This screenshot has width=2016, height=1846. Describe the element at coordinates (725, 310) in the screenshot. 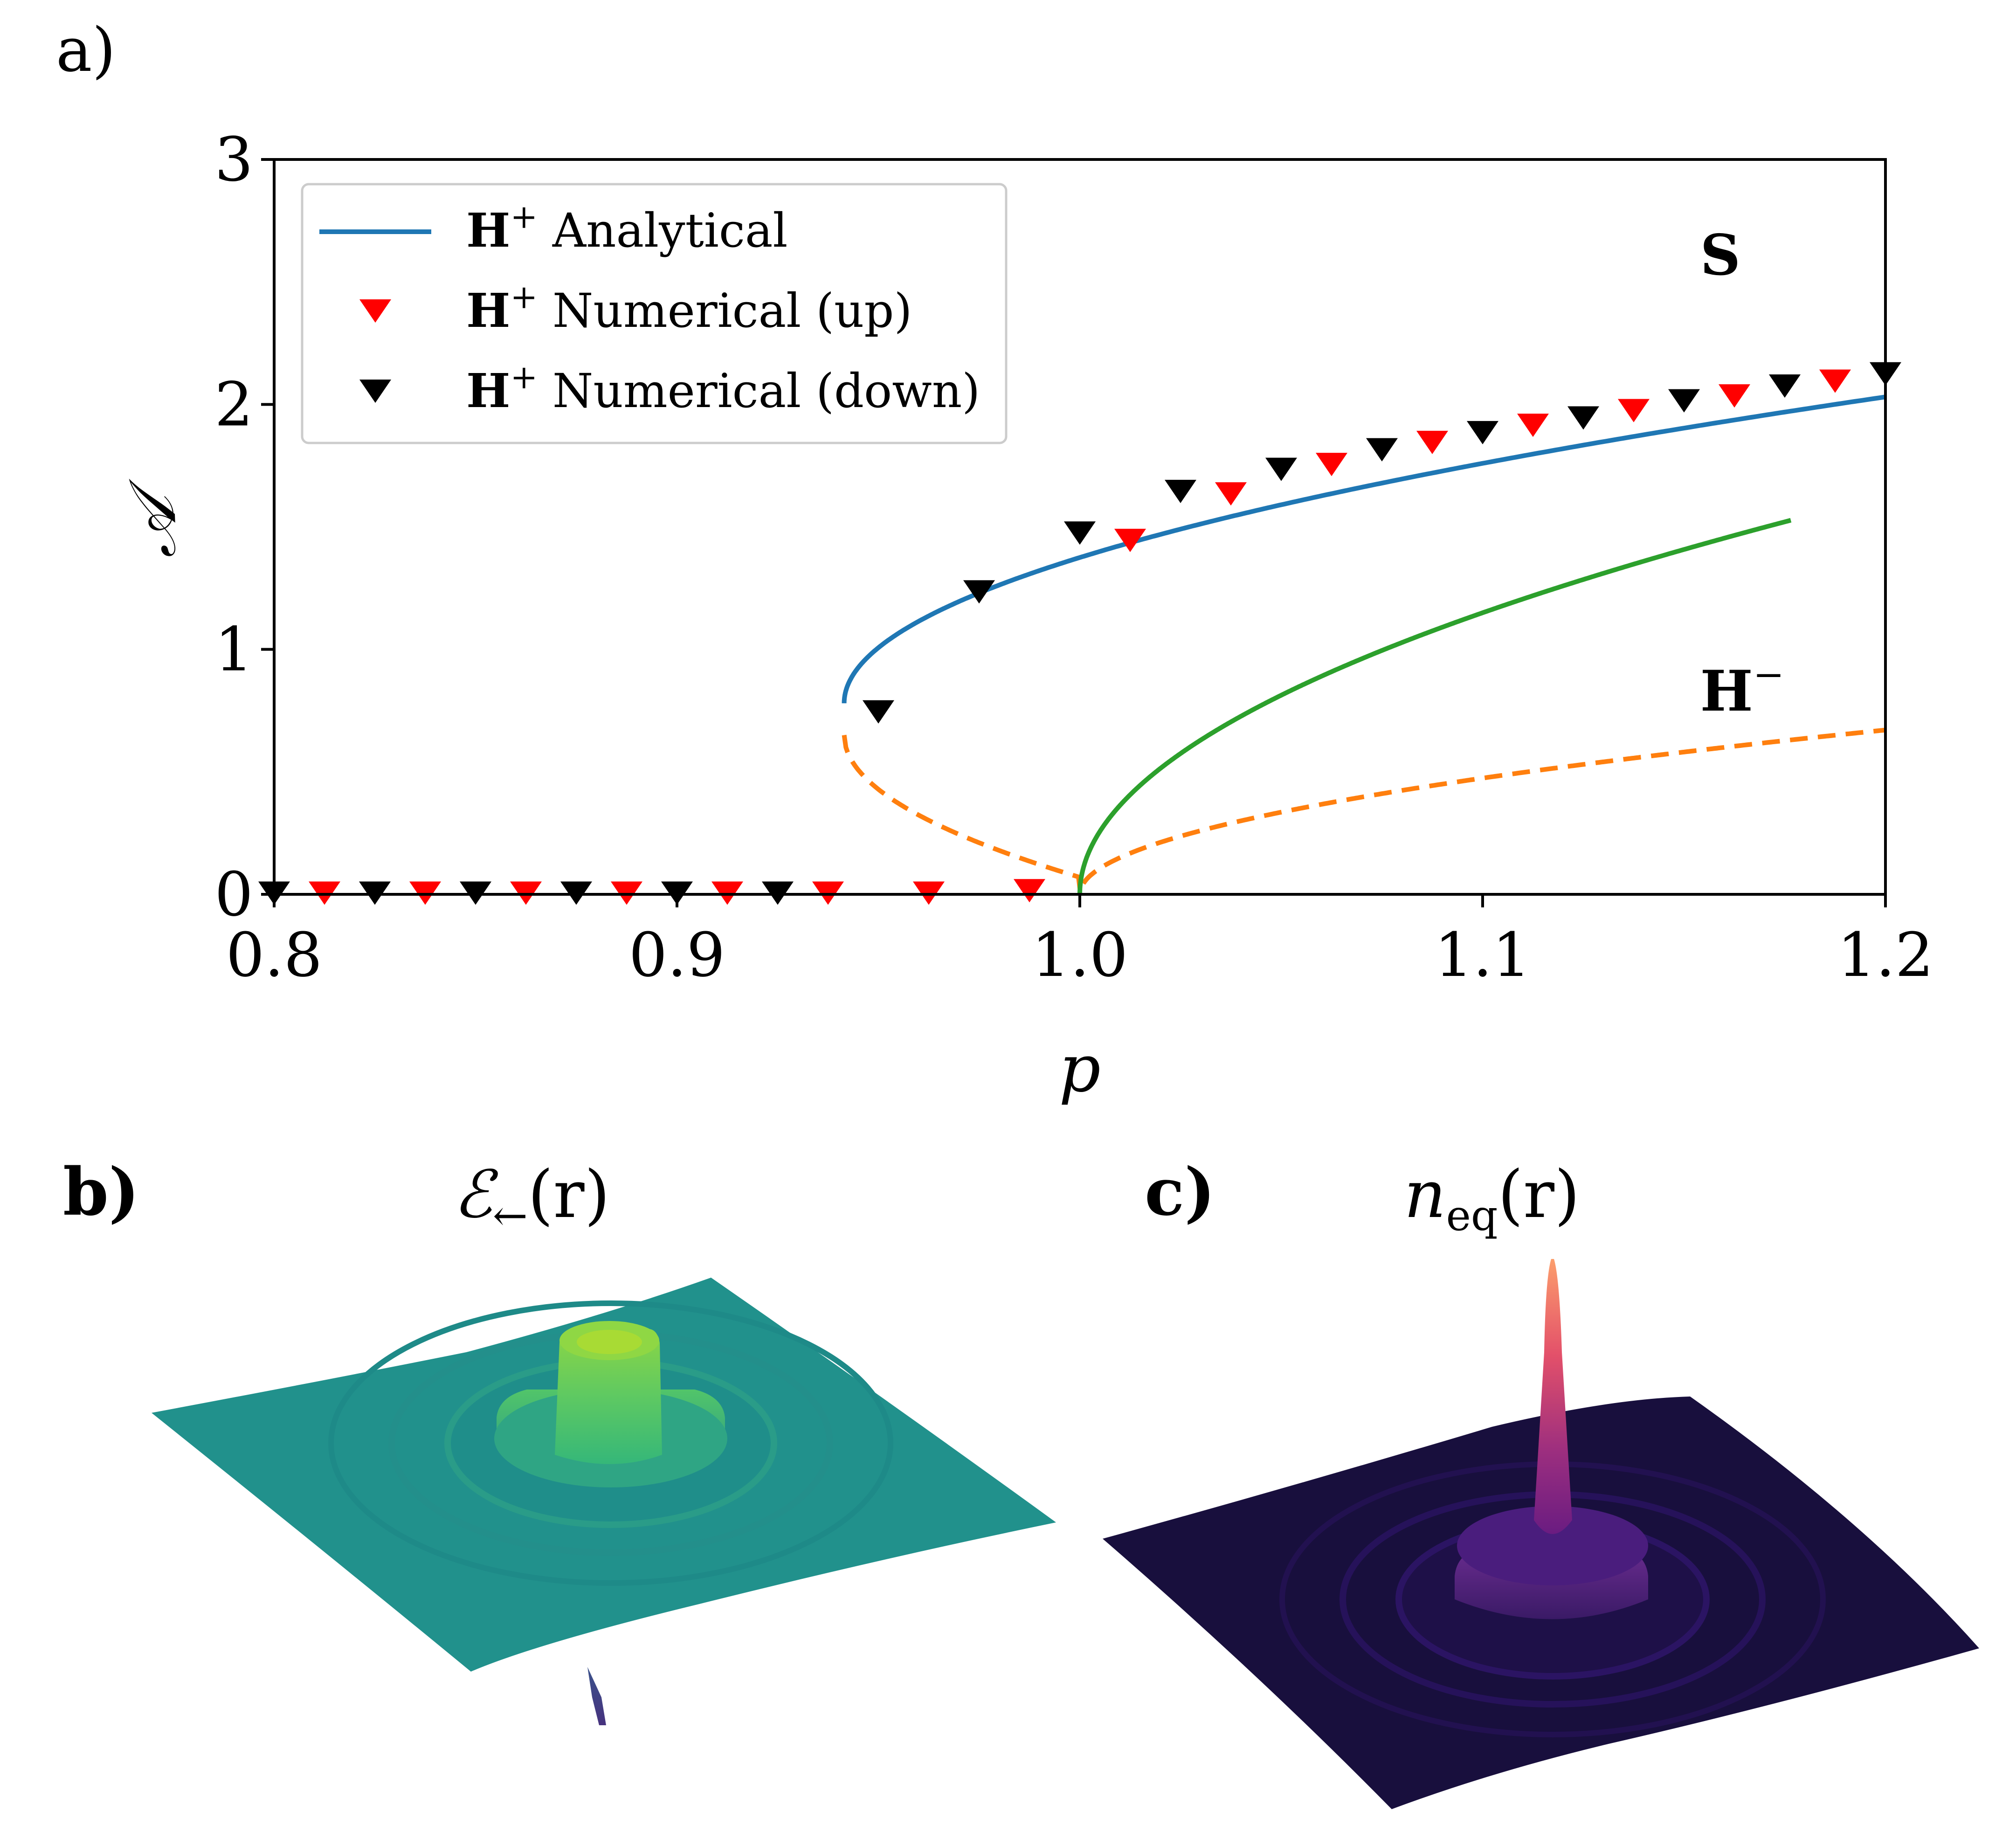

I see `legend-label-up-text: Numerical (up)` at that location.